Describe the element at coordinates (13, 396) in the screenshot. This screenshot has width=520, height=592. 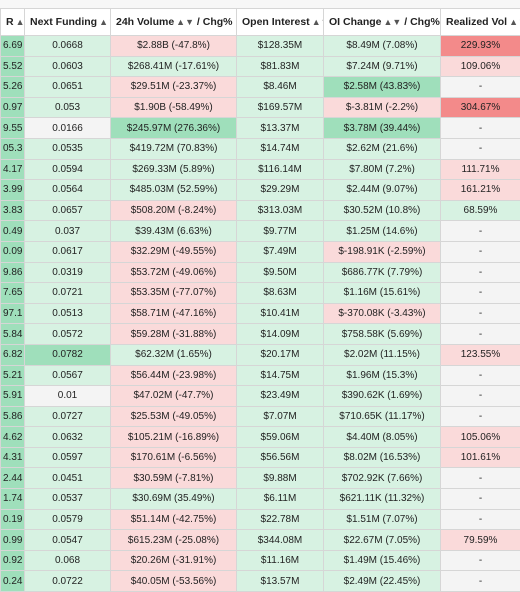
I see `cell-col0-value: 5.91` at that location.